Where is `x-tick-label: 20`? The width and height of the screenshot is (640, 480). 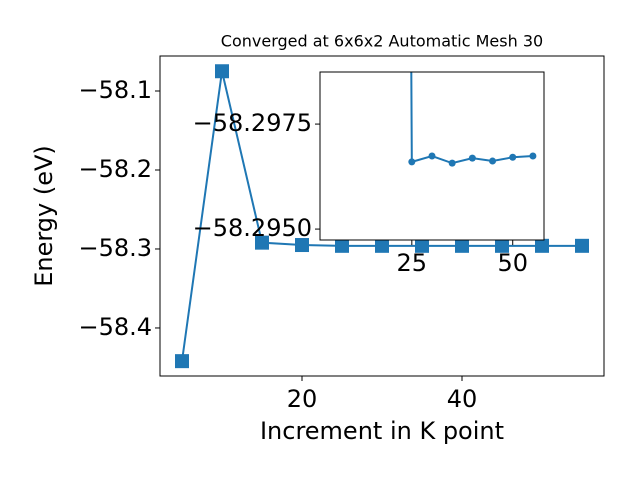
x-tick-label: 20 is located at coordinates (302, 399).